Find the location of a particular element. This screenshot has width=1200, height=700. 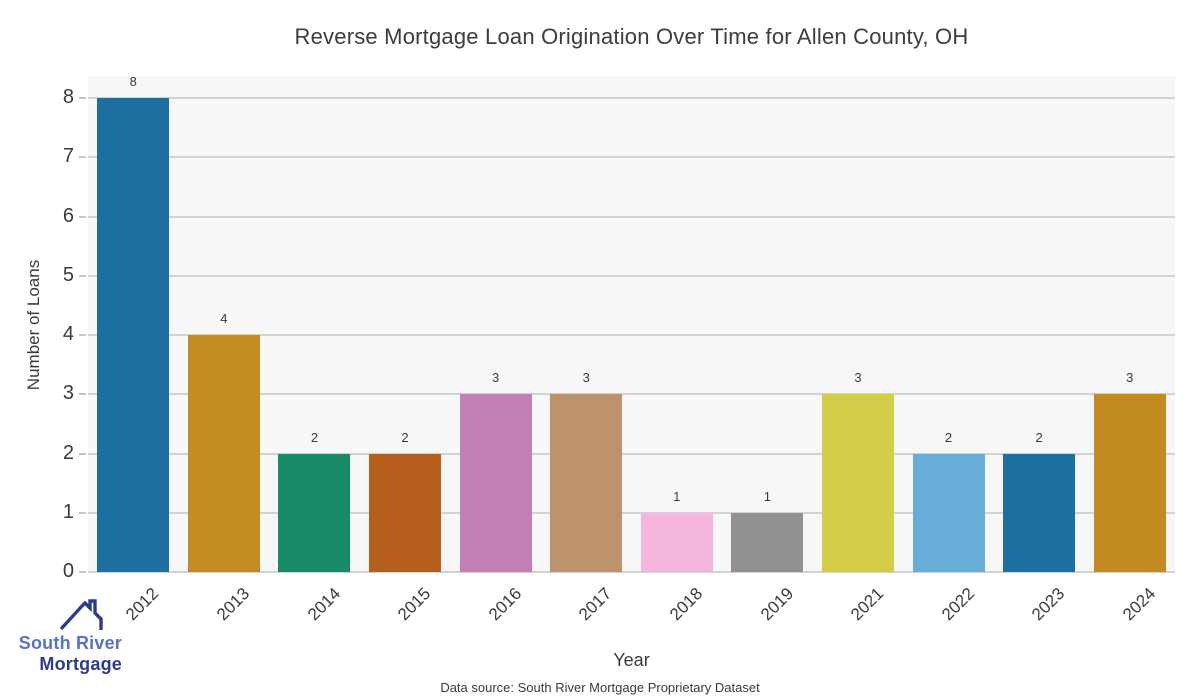

bar-value-2018: 1 is located at coordinates (677, 496).